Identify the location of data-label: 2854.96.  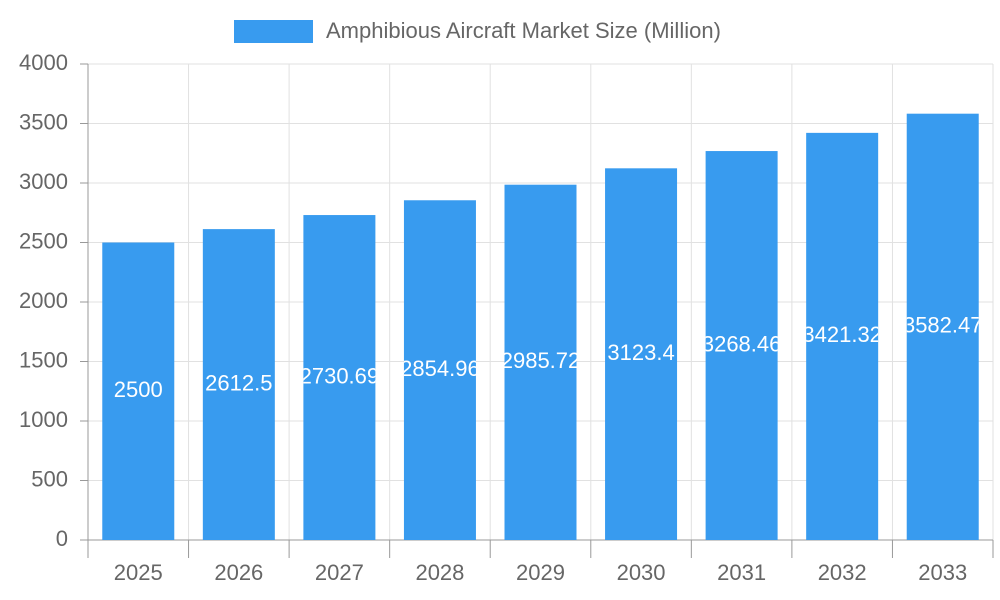
(440, 368).